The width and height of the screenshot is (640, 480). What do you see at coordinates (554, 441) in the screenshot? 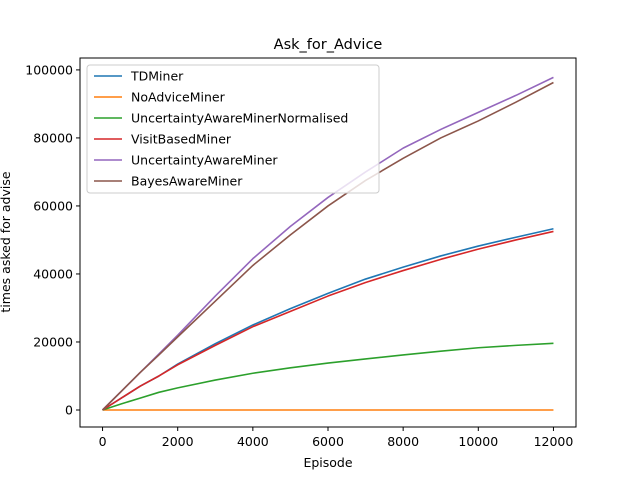
I see `x-tick-label: 12000` at bounding box center [554, 441].